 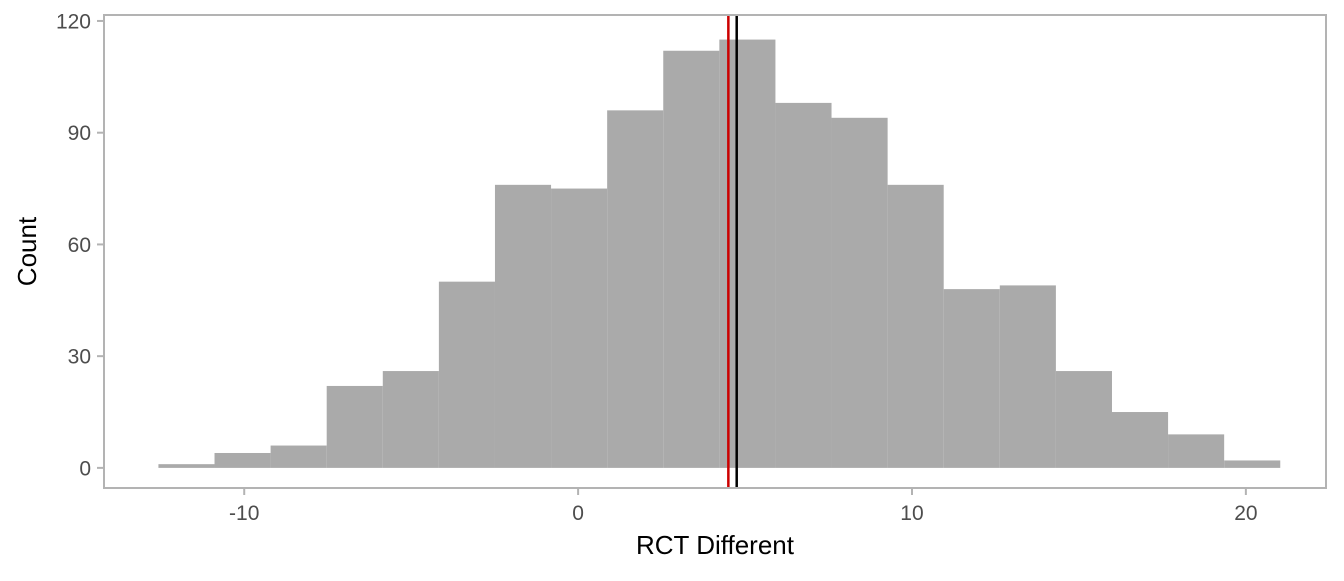 What do you see at coordinates (79, 357) in the screenshot?
I see `y-tick-label: 30` at bounding box center [79, 357].